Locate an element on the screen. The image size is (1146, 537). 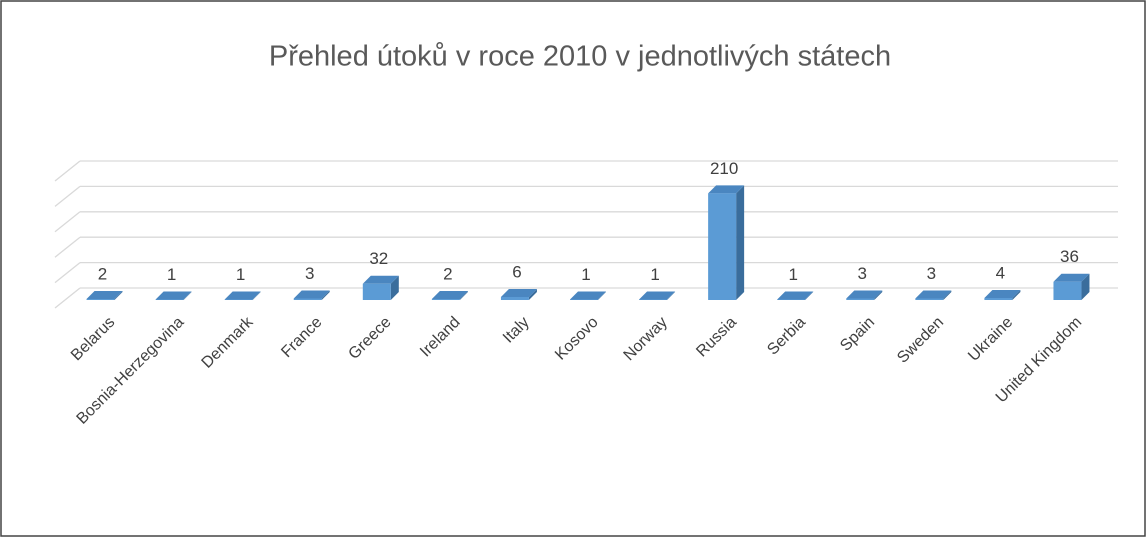
value-label: 36 is located at coordinates (1069, 256).